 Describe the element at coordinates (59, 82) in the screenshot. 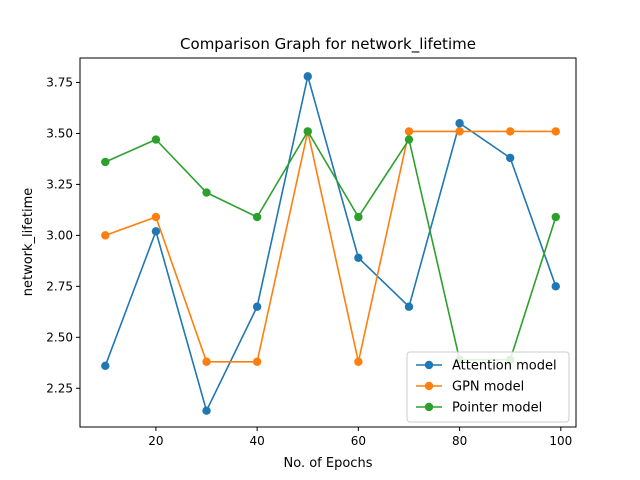

I see `y-tick-label: 3.75` at that location.